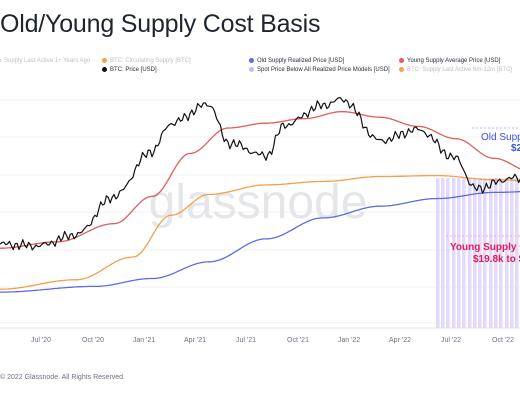 This screenshot has height=400, width=520. I want to click on annotation-old-value: $2, so click(515, 148).